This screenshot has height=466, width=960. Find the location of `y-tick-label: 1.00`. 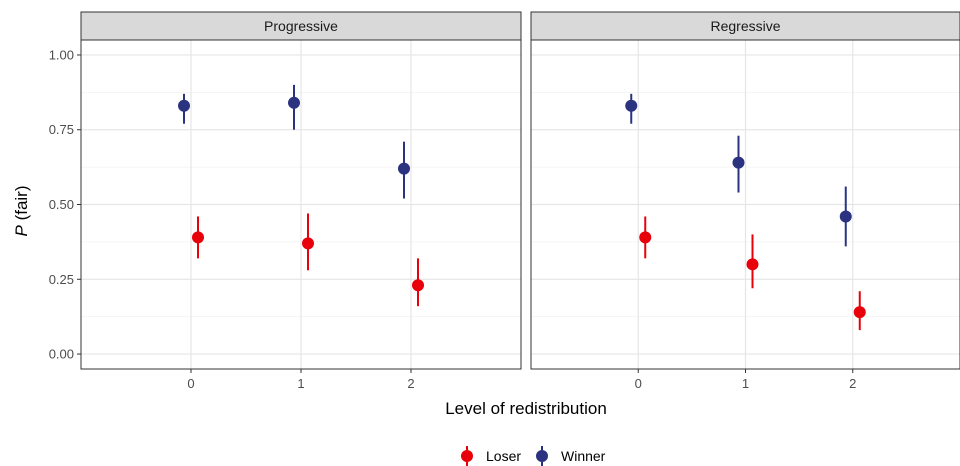

y-tick-label: 1.00 is located at coordinates (61, 54).